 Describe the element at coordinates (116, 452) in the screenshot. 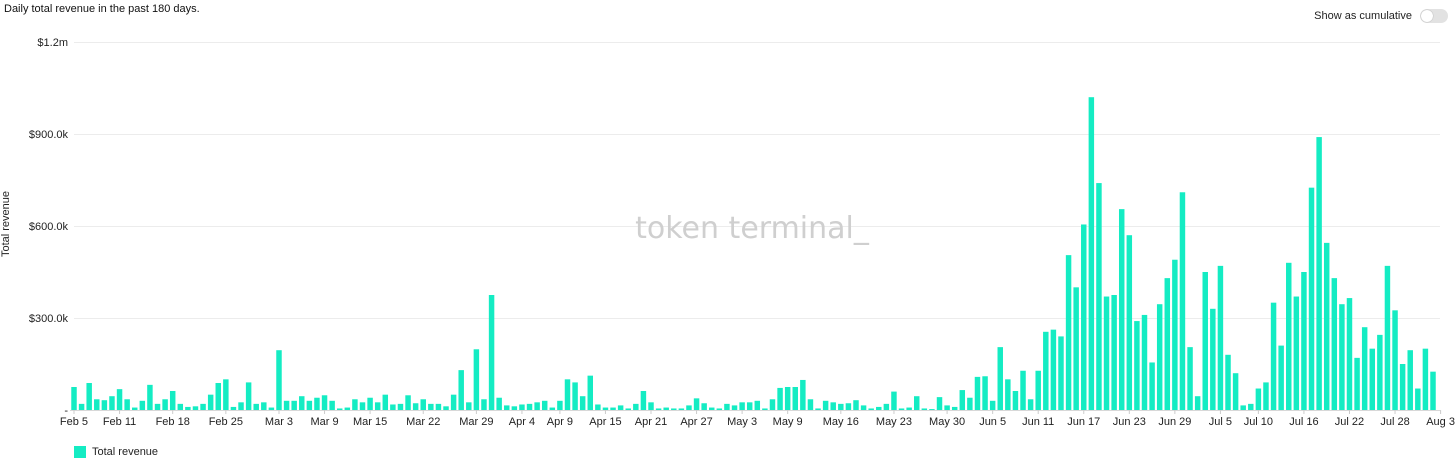

I see `chart-legend: Total revenue` at that location.